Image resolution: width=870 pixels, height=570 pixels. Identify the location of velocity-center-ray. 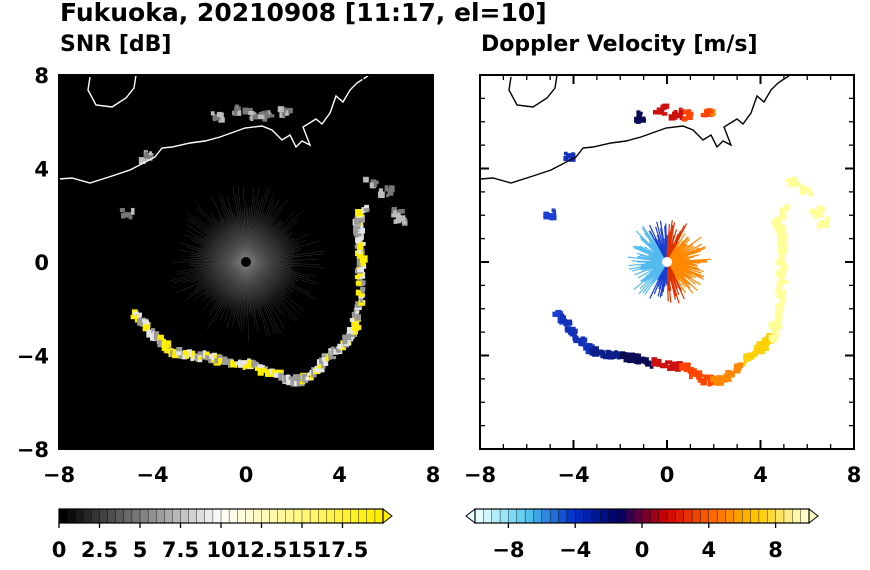
(689, 261).